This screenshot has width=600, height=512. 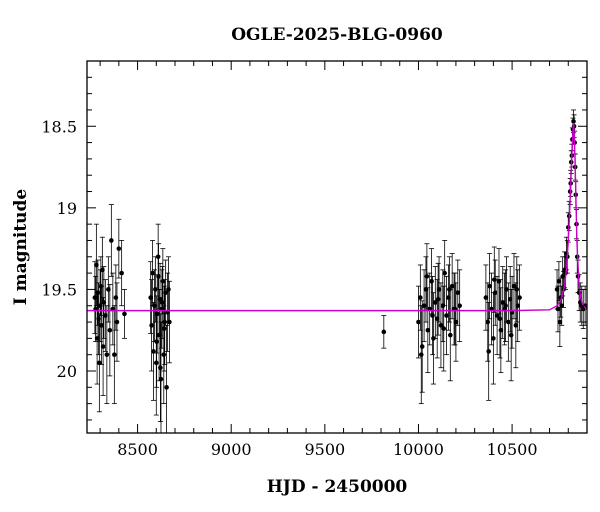 I want to click on y-axis-label: I magnitude, so click(x=21, y=247).